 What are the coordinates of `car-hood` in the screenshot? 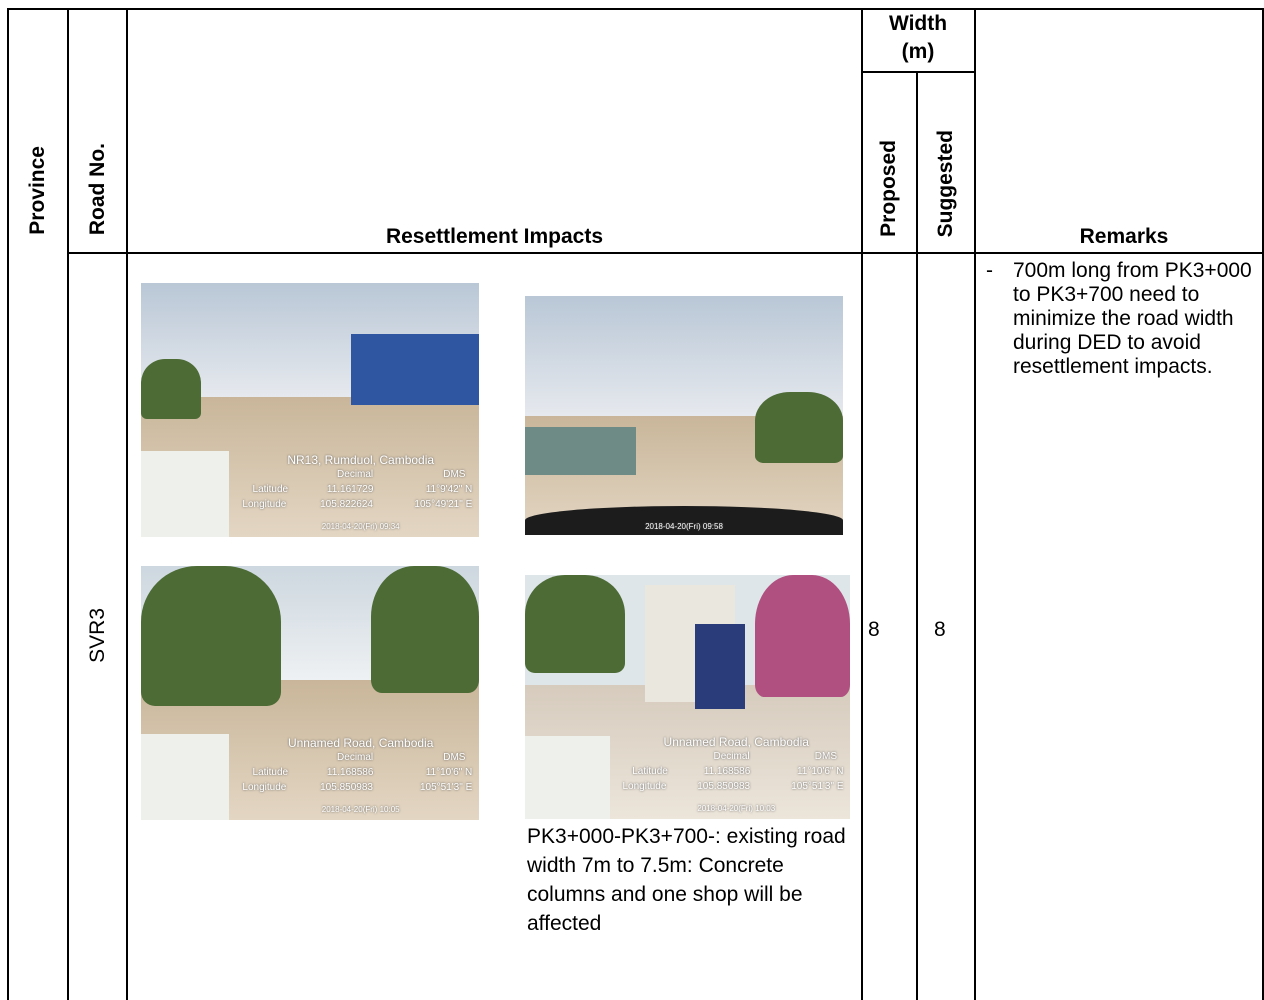 It's located at (684, 520).